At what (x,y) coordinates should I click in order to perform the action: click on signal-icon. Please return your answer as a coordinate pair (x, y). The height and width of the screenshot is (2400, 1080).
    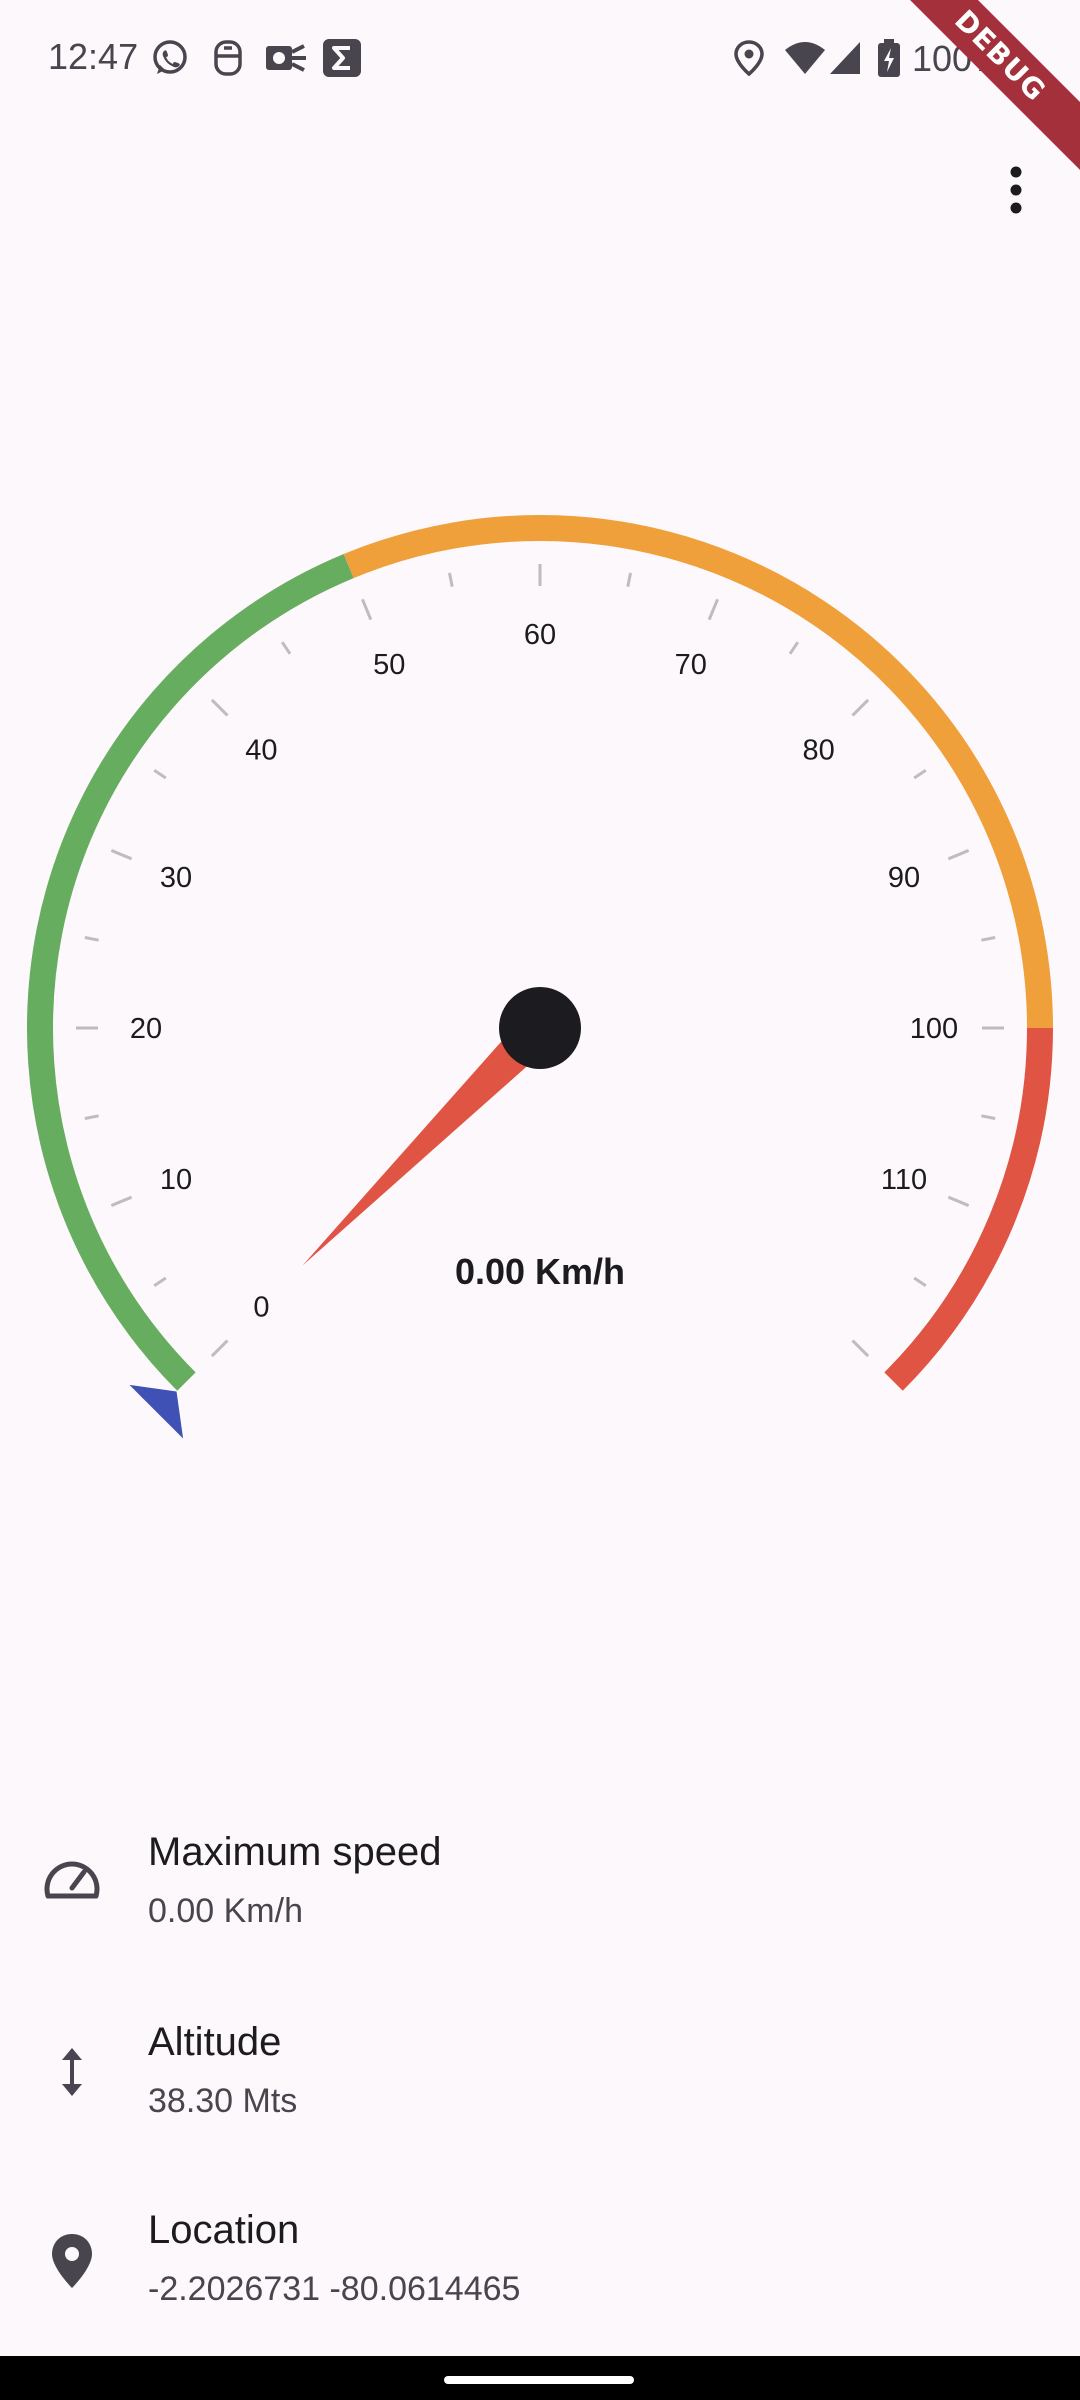
    Looking at the image, I should click on (845, 58).